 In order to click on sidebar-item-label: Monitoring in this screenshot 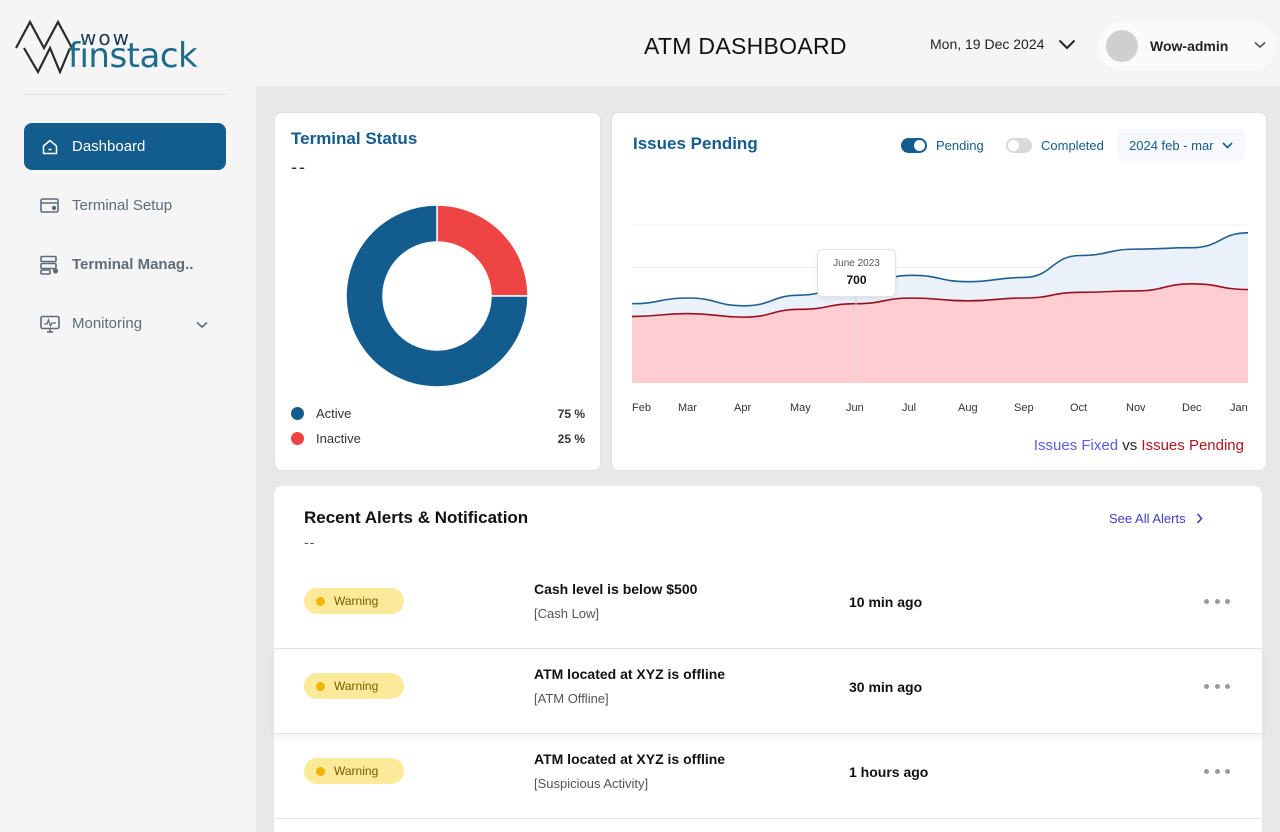, I will do `click(107, 323)`.